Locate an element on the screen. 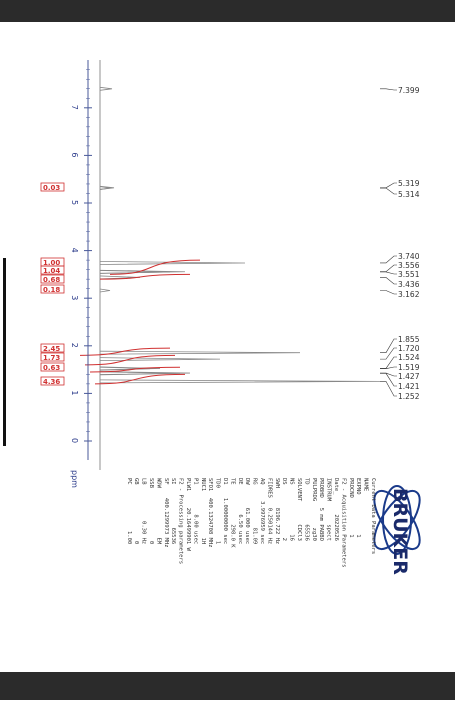  peak-label: 1.720 is located at coordinates (409, 348).